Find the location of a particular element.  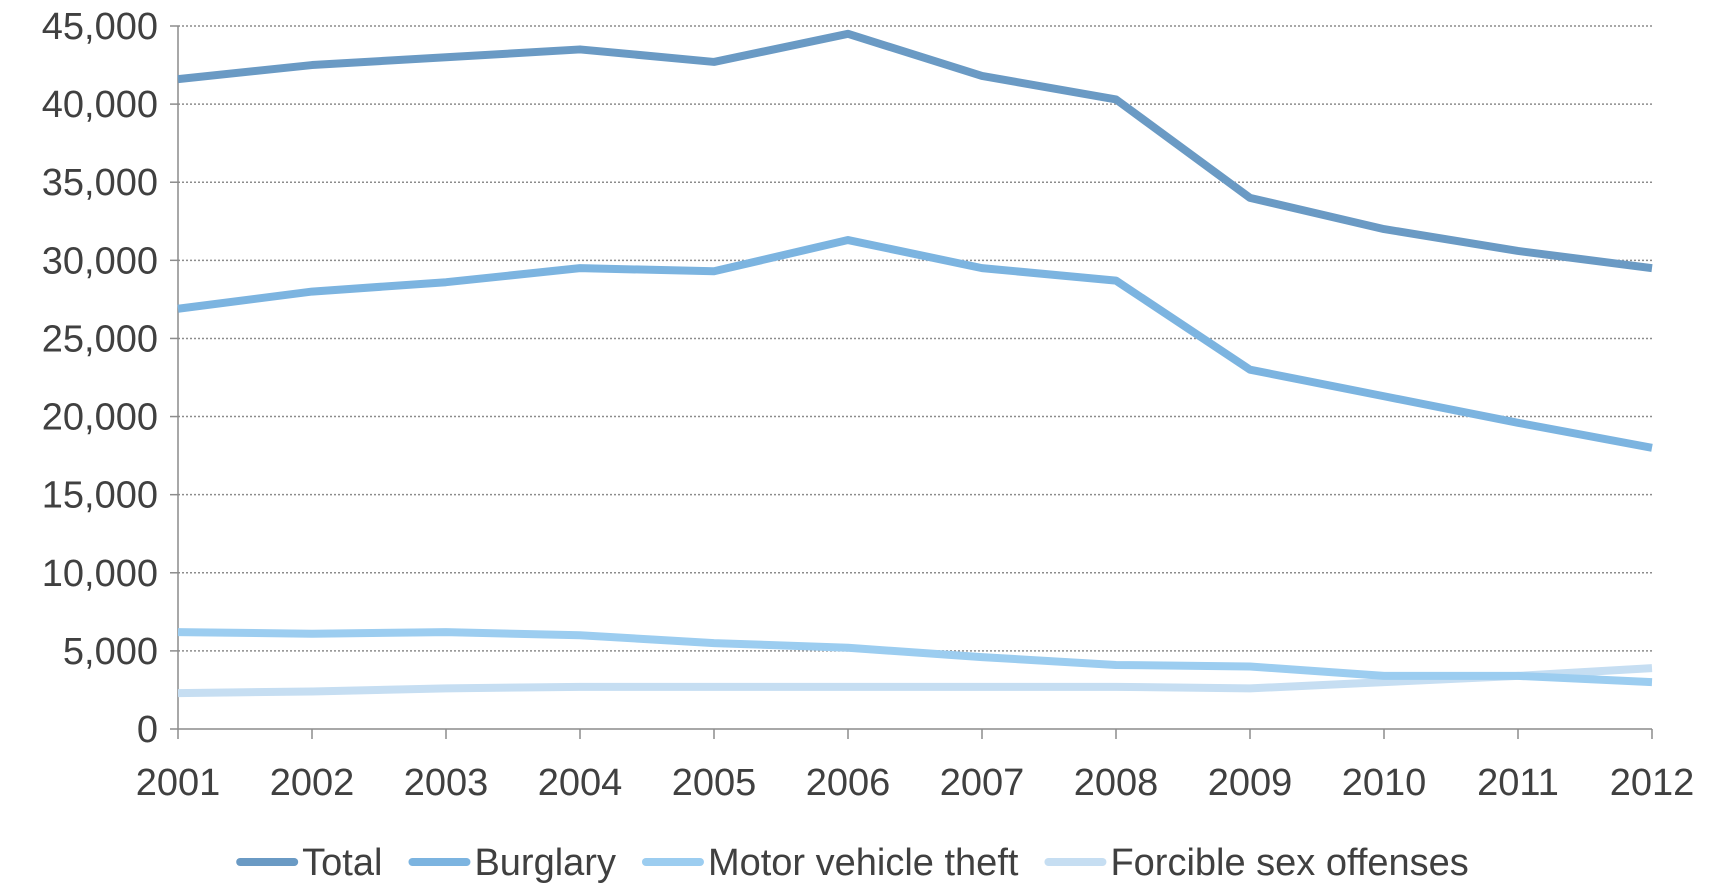

series-line-motor-vehicle-theft is located at coordinates (915, 657).